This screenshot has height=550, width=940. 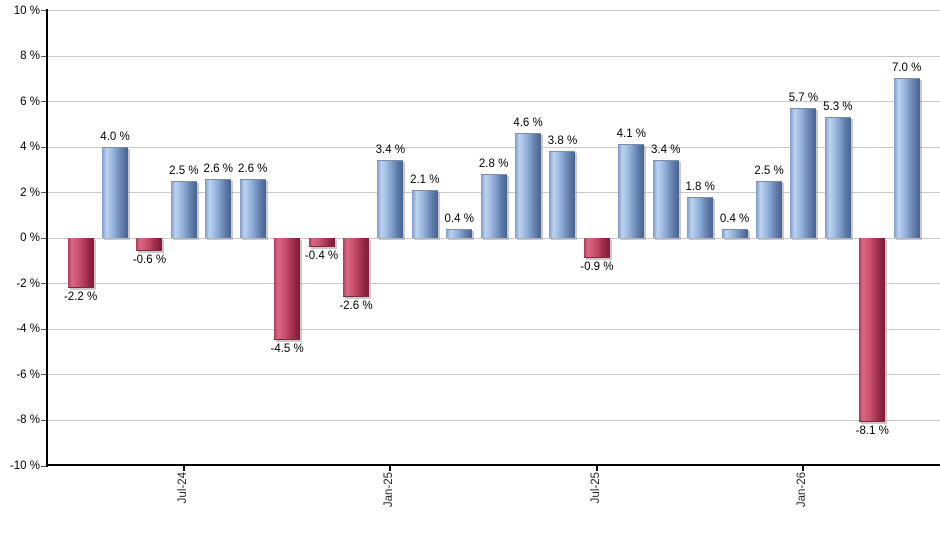 I want to click on y-tick-label: -8 %, so click(x=28, y=420).